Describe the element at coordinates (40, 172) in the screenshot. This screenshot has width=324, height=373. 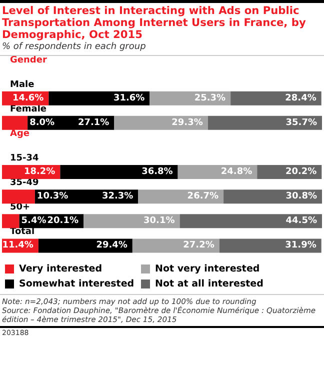
I see `data-label: 18.2%` at that location.